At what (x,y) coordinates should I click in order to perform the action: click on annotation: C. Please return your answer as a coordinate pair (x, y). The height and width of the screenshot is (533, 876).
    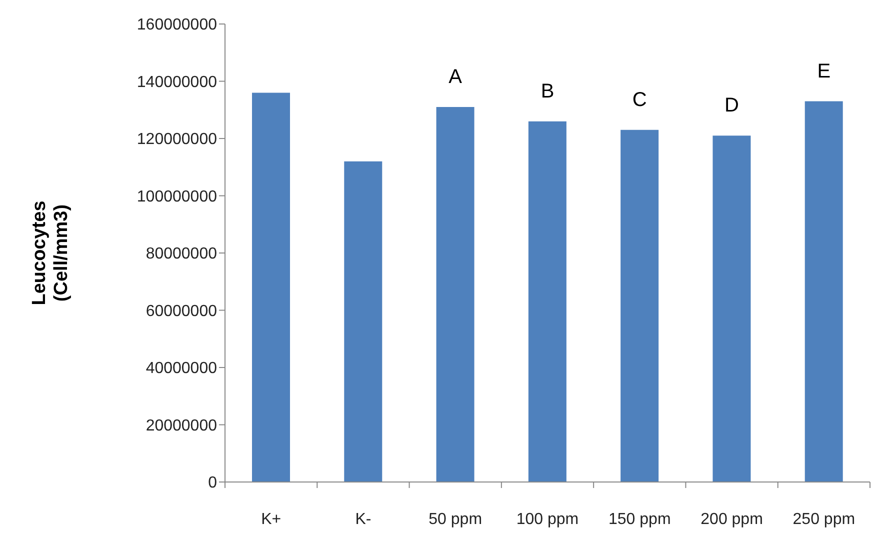
    Looking at the image, I should click on (639, 99).